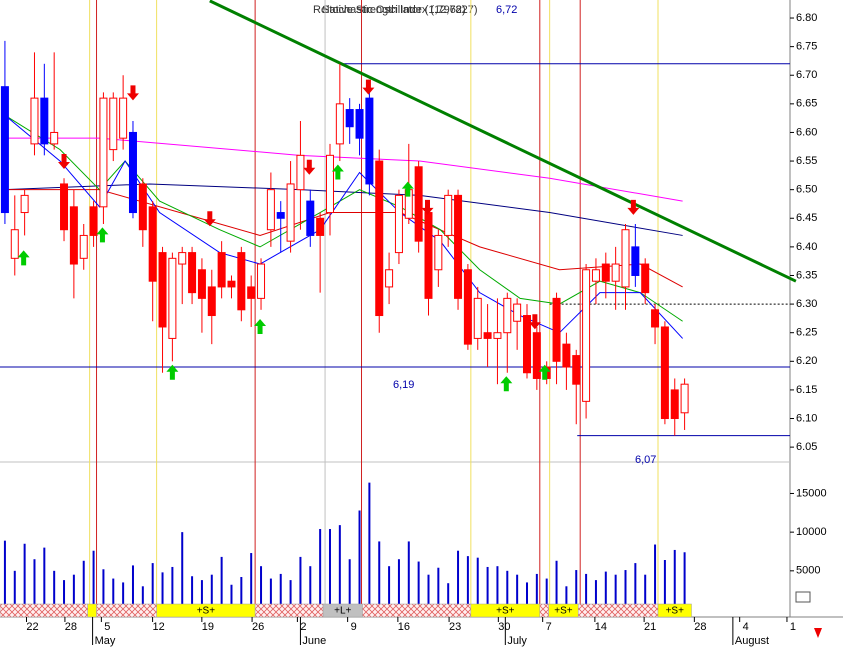 Image resolution: width=843 pixels, height=647 pixels. What do you see at coordinates (806, 47) in the screenshot?
I see `y-tick-label: 6.75` at bounding box center [806, 47].